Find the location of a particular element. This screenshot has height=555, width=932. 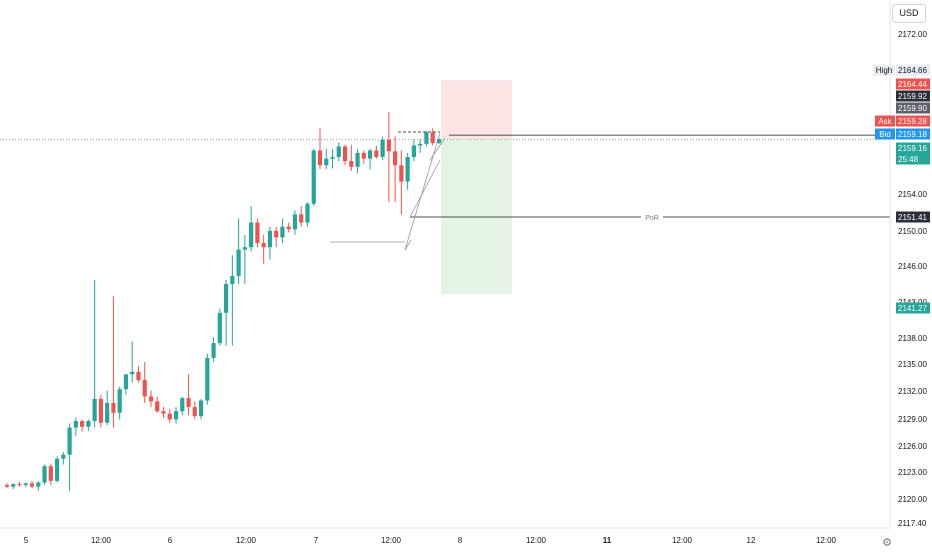

pattern-line-lower is located at coordinates (425, 188).